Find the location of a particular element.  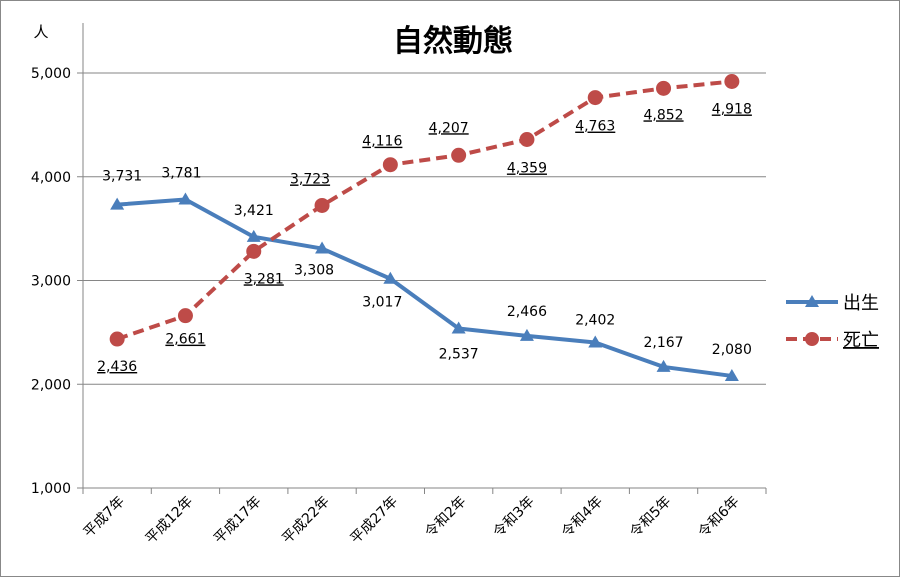

x-tick-label: 令和6年 is located at coordinates (718, 517).